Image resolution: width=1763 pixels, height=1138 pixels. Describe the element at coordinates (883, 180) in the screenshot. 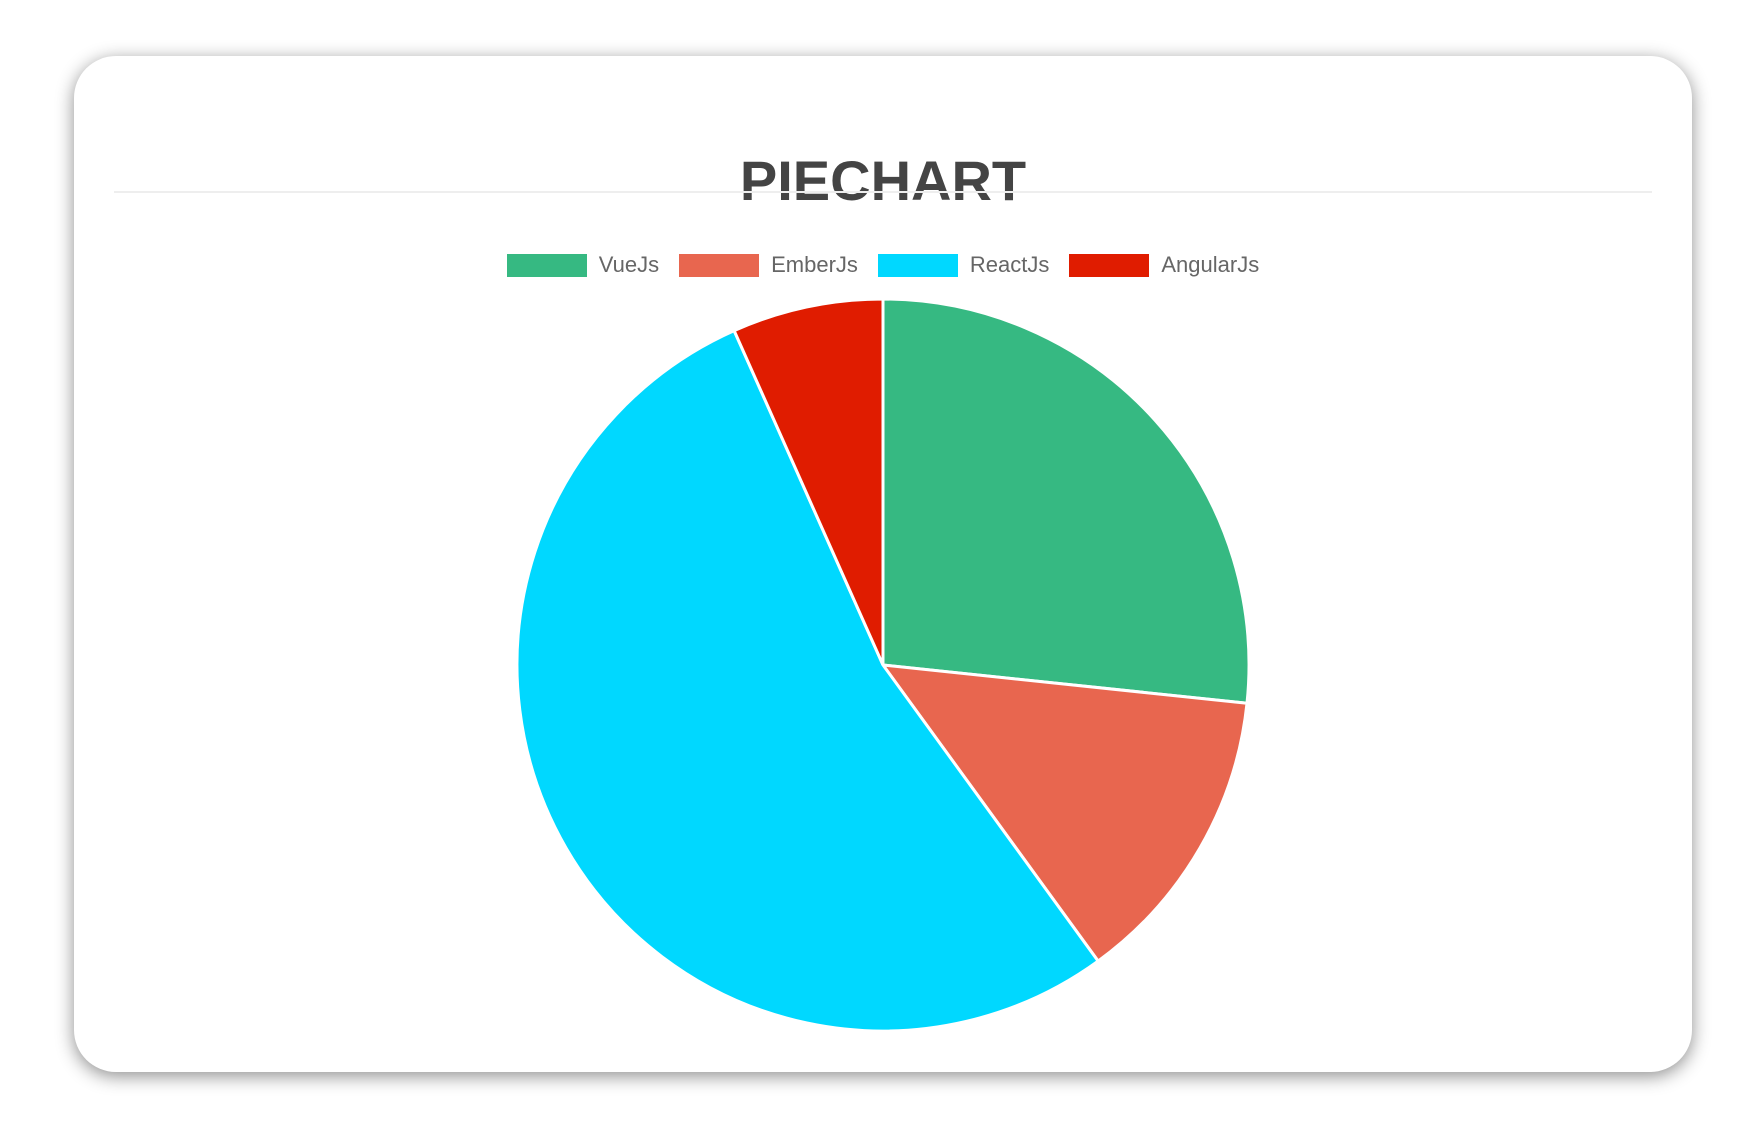

I see `chart-title: PIECHART` at that location.